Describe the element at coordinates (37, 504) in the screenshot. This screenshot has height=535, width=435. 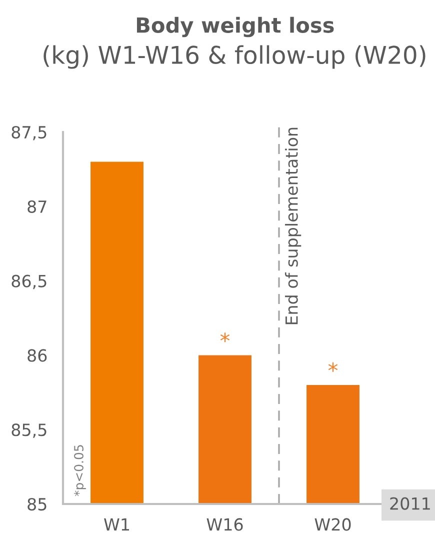
I see `y-tick-label: 85` at that location.